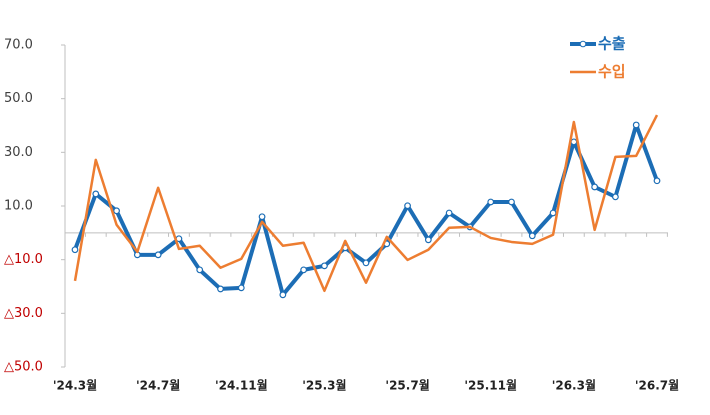 The width and height of the screenshot is (710, 415). What do you see at coordinates (18, 152) in the screenshot?
I see `y-tick-label: 30.0` at bounding box center [18, 152].